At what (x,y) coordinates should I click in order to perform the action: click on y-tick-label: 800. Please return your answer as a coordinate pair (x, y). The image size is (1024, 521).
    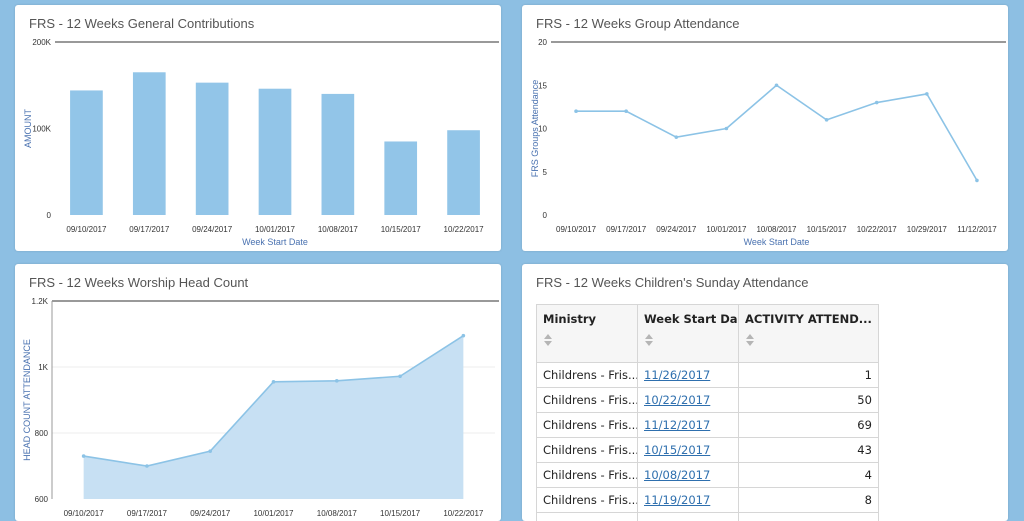
    Looking at the image, I should click on (42, 433).